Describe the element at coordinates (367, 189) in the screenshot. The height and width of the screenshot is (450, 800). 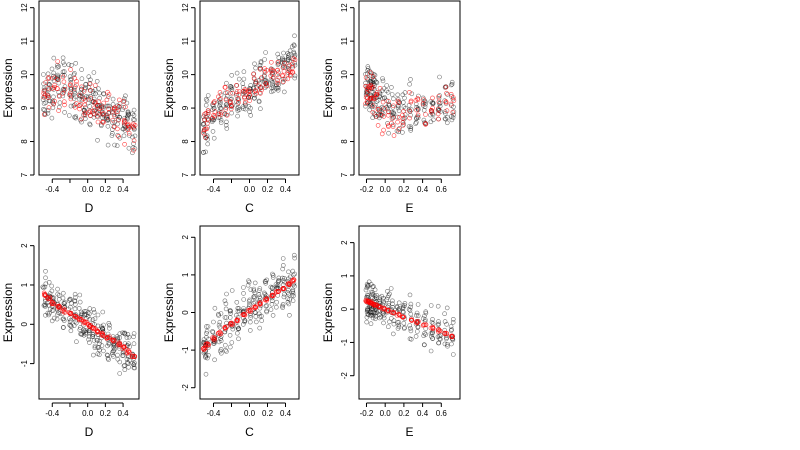
I see `x-tick-label: -0.2` at that location.